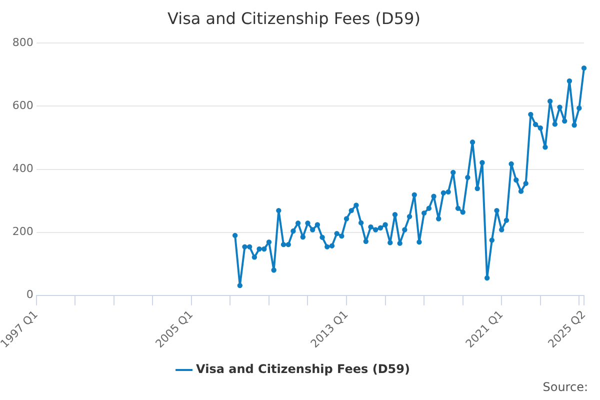 The width and height of the screenshot is (600, 400). I want to click on y-tick-label: 800, so click(23, 43).